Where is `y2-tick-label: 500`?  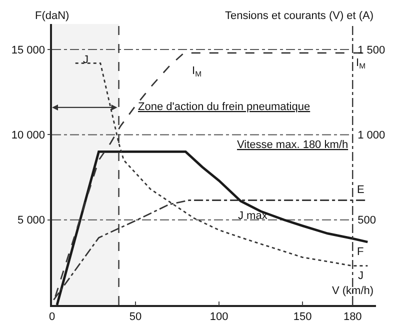
y2-tick-label: 500 is located at coordinates (367, 220).